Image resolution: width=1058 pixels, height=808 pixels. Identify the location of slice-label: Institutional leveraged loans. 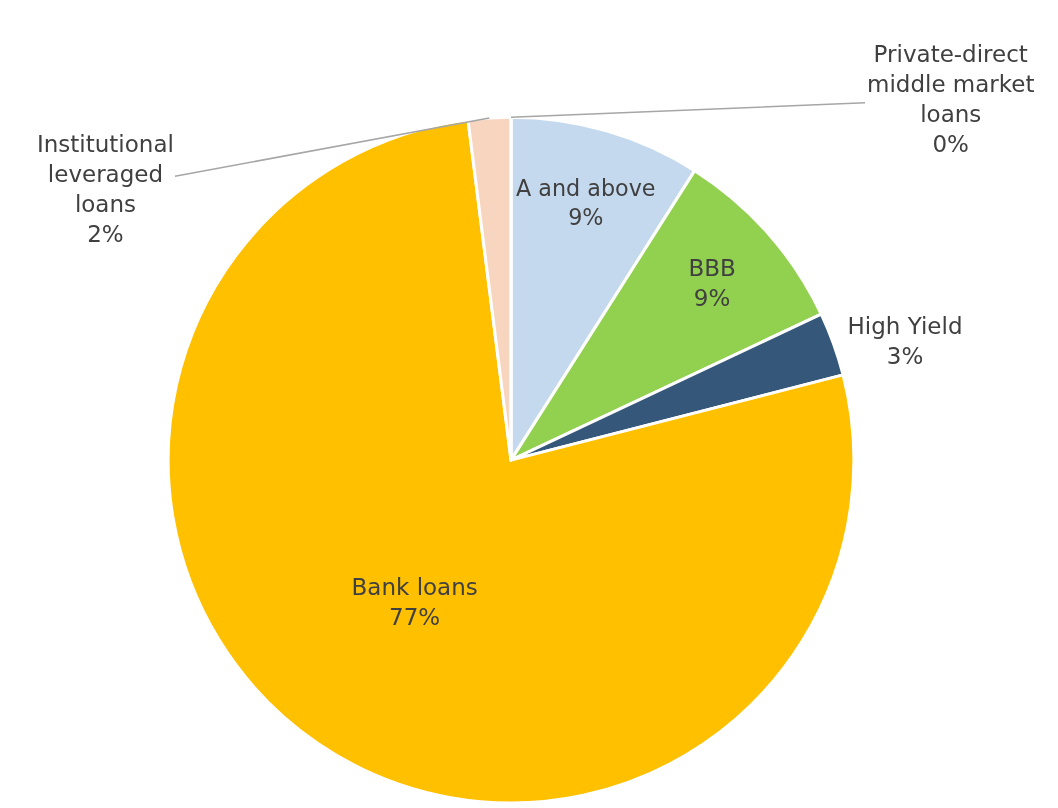
(105, 174).